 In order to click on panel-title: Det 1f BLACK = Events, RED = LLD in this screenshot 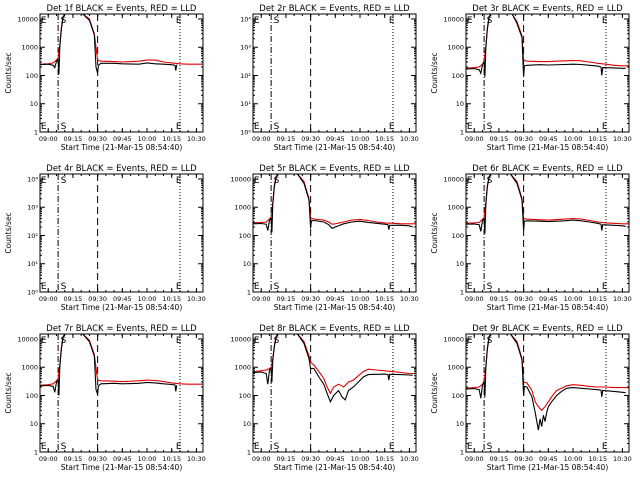, I will do `click(122, 9)`.